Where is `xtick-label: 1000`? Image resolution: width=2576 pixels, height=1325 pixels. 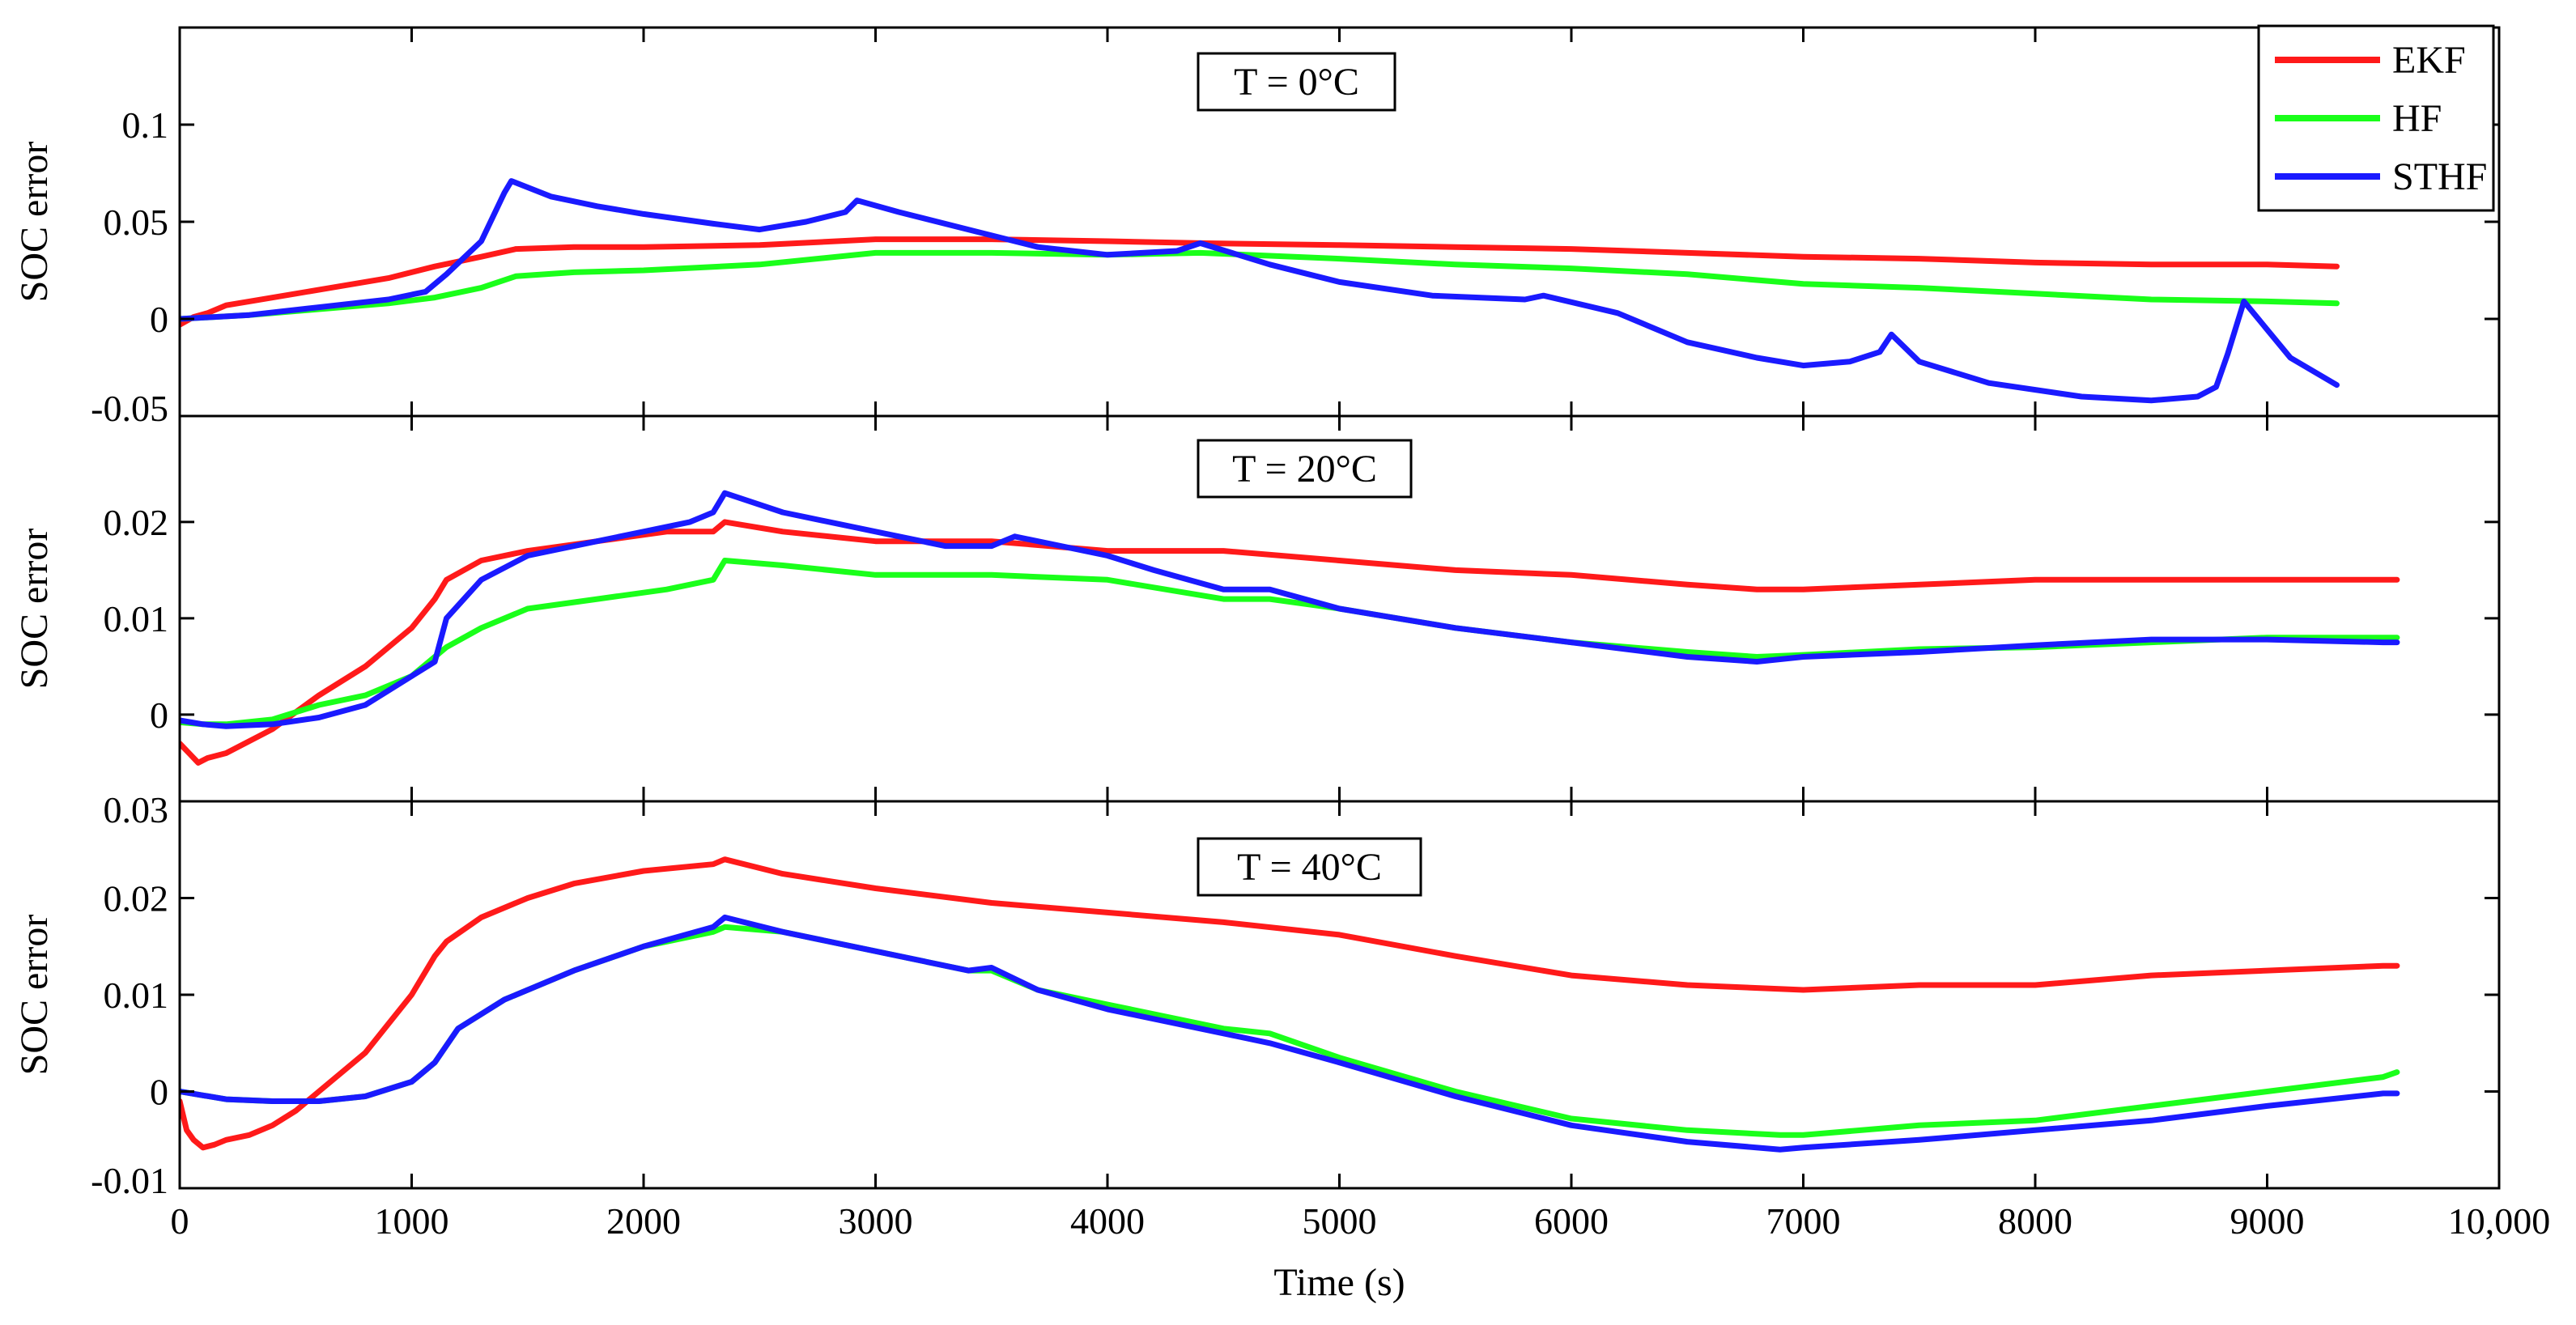
xtick-label: 1000 is located at coordinates (412, 1221).